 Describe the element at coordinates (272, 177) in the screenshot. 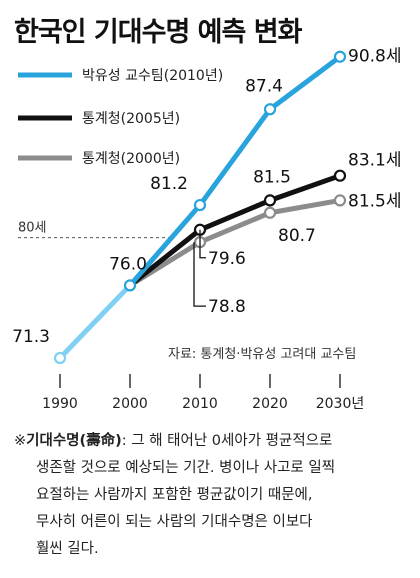

I see `data-label-series-2: 81.5` at that location.